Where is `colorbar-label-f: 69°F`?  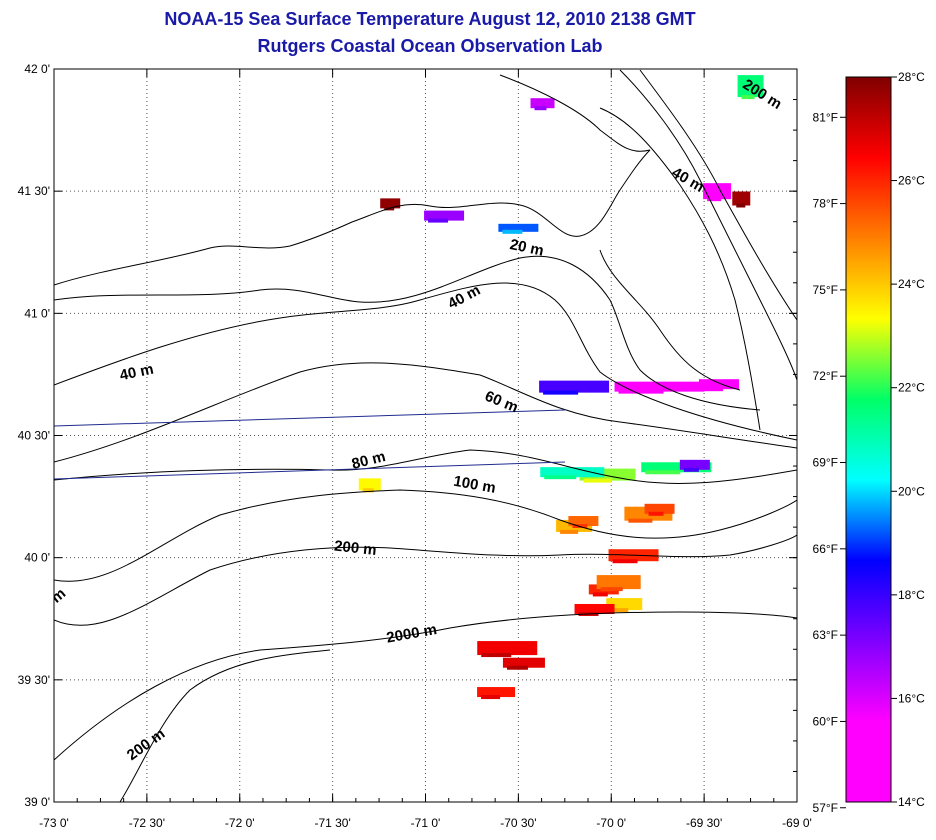 colorbar-label-f: 69°F is located at coordinates (825, 463).